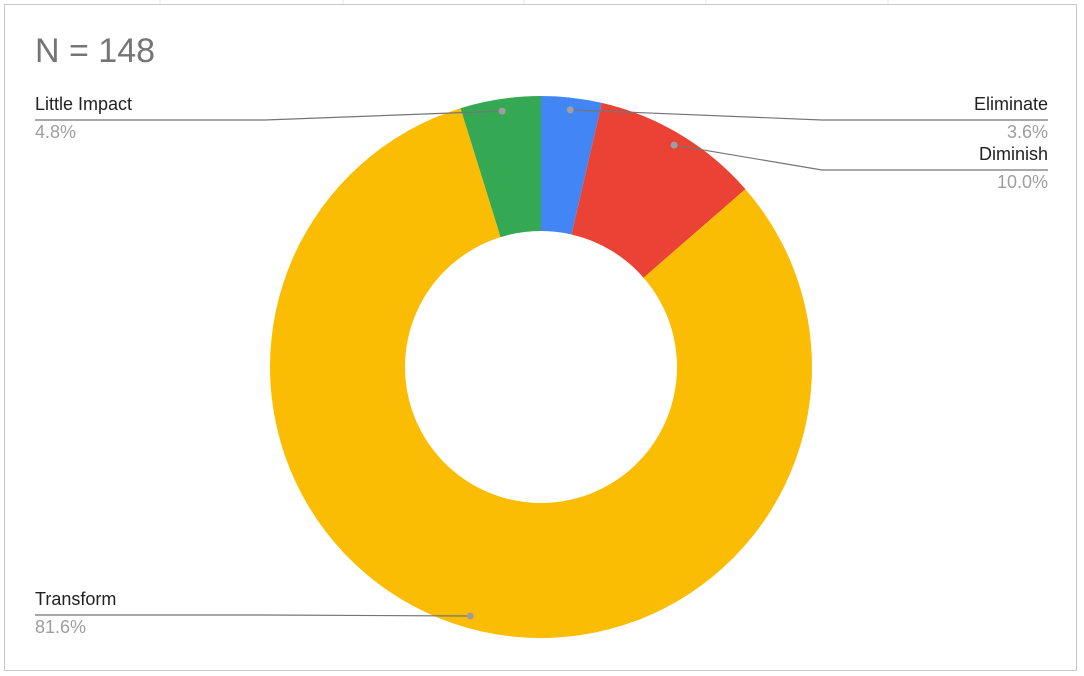 The width and height of the screenshot is (1084, 676). Describe the element at coordinates (83, 104) in the screenshot. I see `slice-label: Little Impact` at that location.